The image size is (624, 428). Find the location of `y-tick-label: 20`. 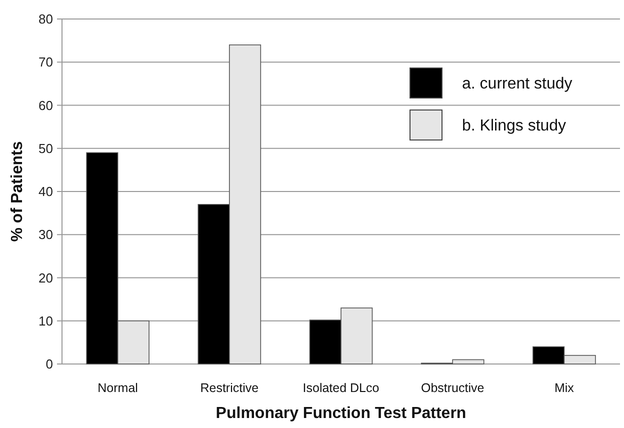

y-tick-label: 20 is located at coordinates (45, 278).